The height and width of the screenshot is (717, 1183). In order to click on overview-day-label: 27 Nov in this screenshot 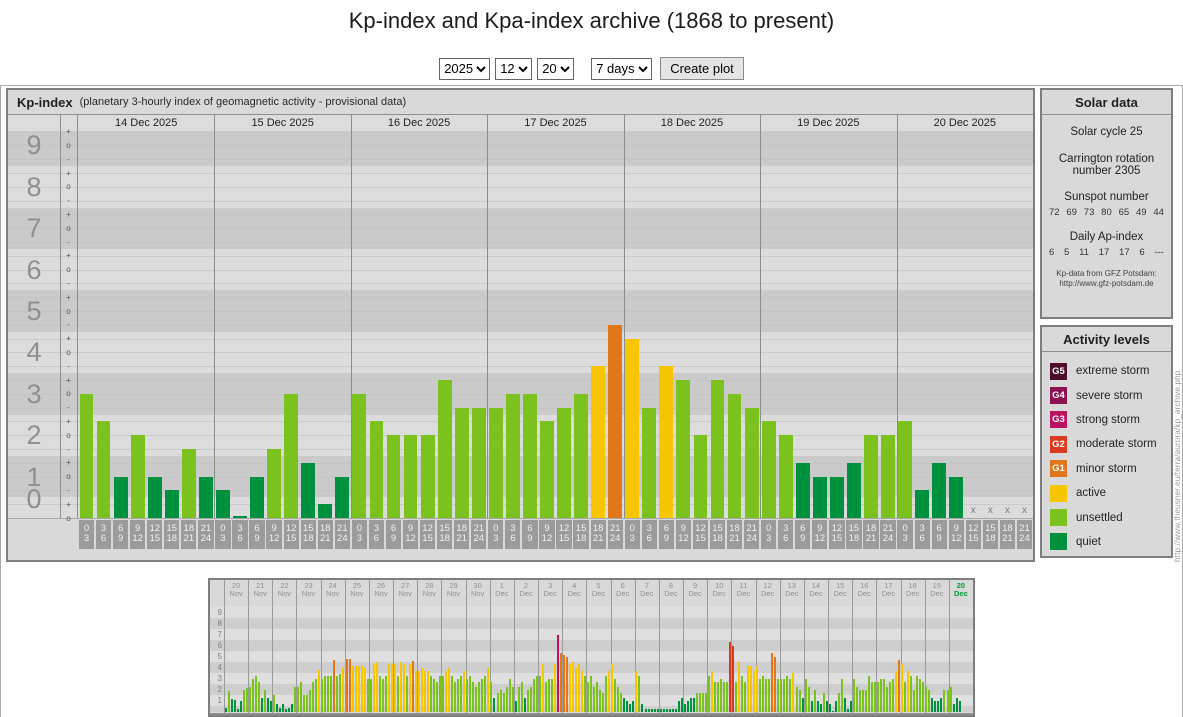, I will do `click(405, 590)`.